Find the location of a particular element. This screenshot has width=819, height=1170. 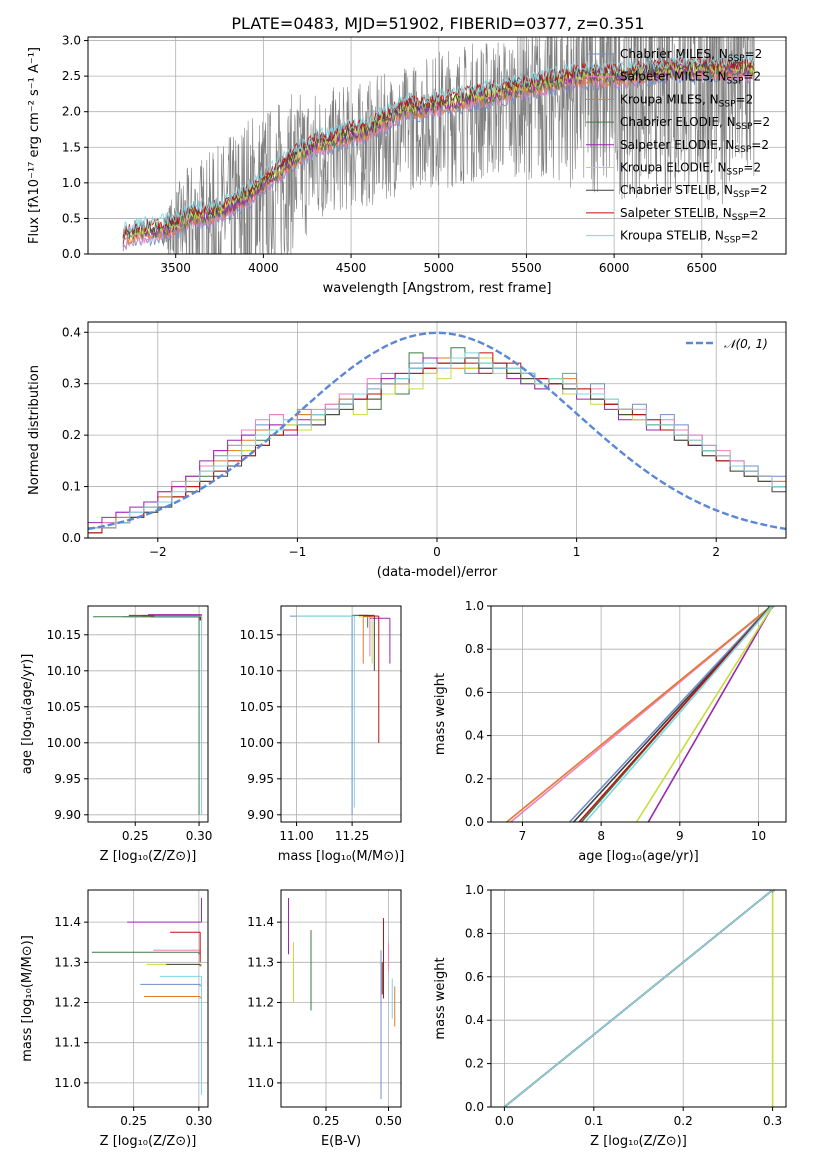

y-axis-label: Flux [fλ10⁻¹⁷ erg cm⁻² s⁻¹ A⁻¹] is located at coordinates (34, 145).